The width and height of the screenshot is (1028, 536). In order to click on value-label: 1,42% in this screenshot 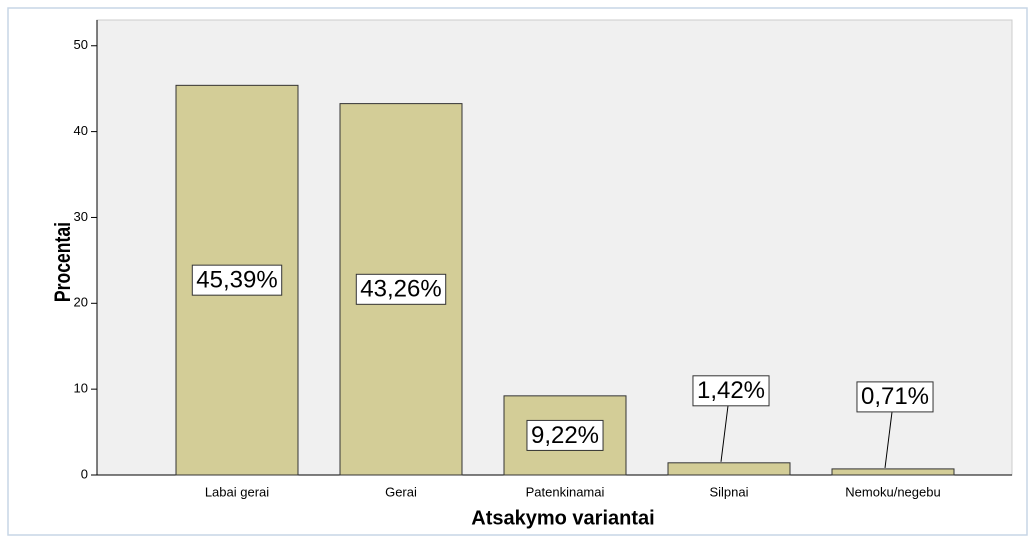, I will do `click(731, 390)`.